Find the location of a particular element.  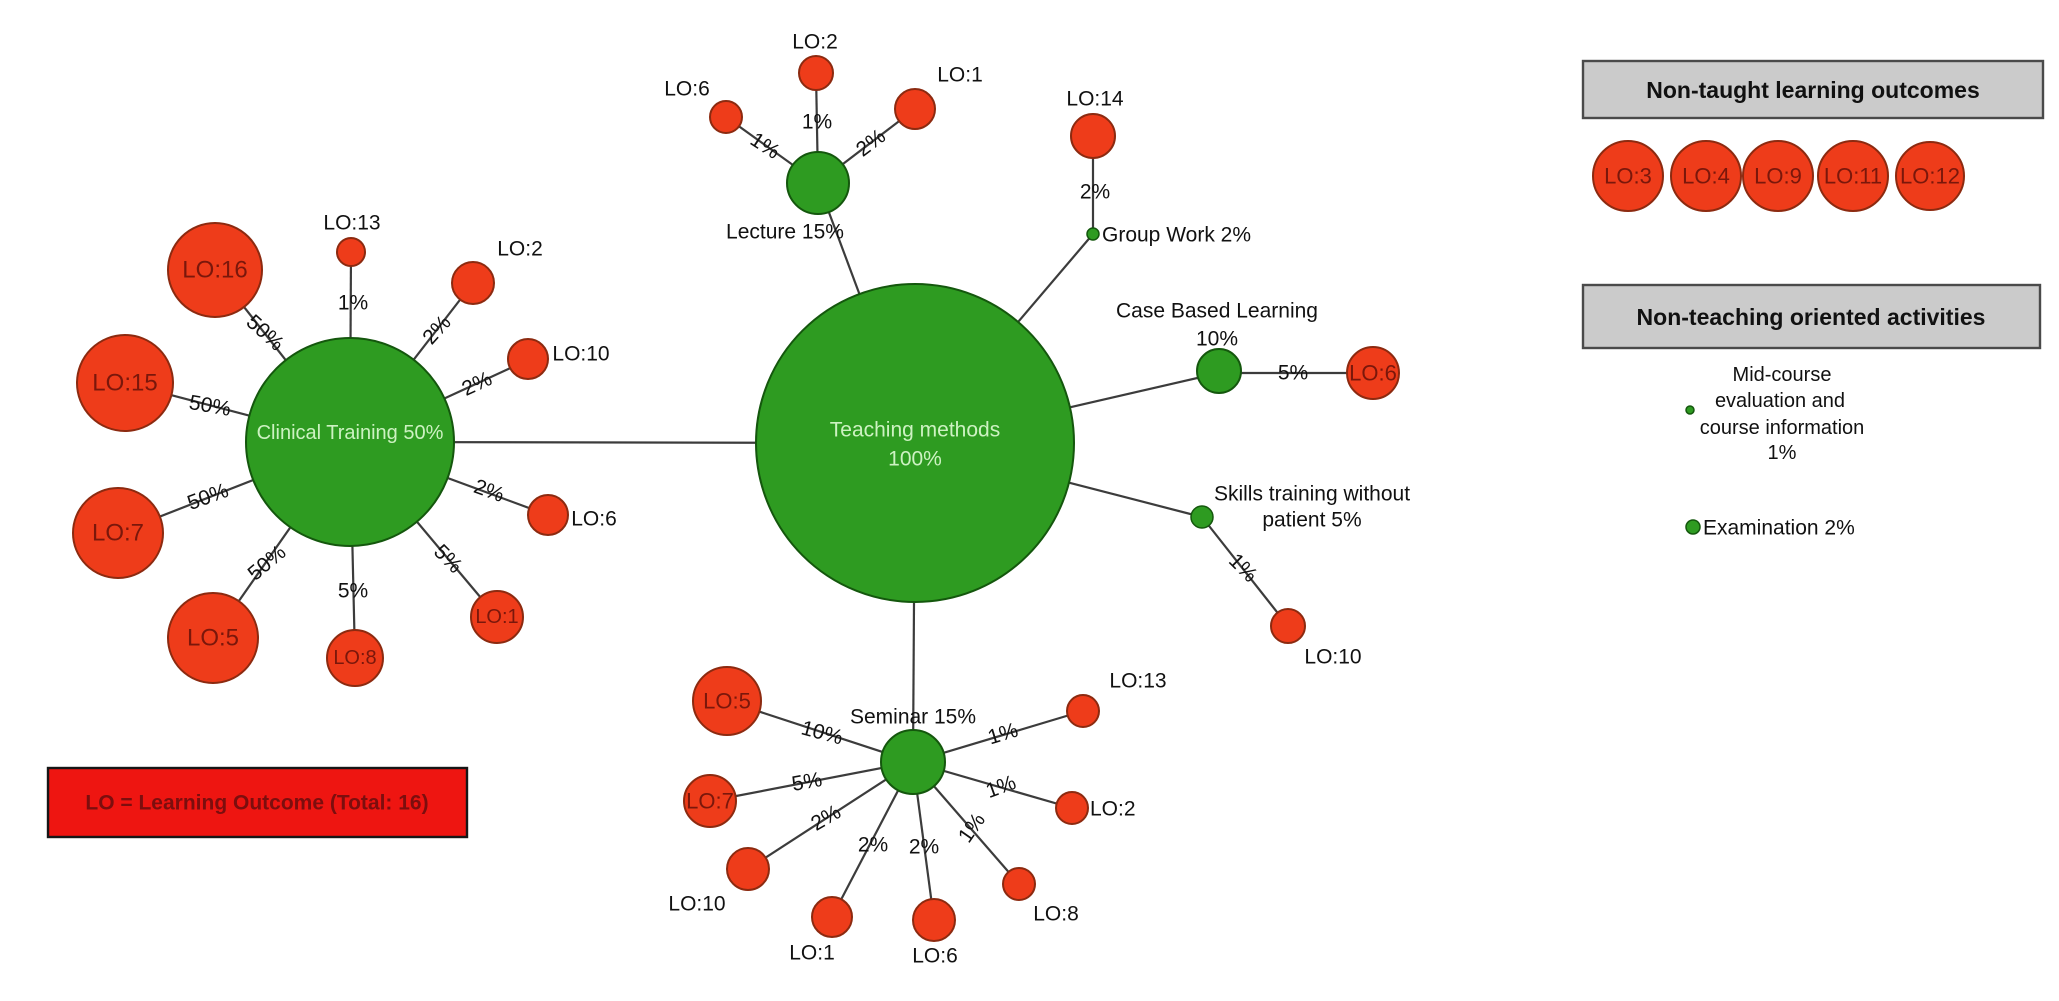

node-group-work is located at coordinates (1093, 234).